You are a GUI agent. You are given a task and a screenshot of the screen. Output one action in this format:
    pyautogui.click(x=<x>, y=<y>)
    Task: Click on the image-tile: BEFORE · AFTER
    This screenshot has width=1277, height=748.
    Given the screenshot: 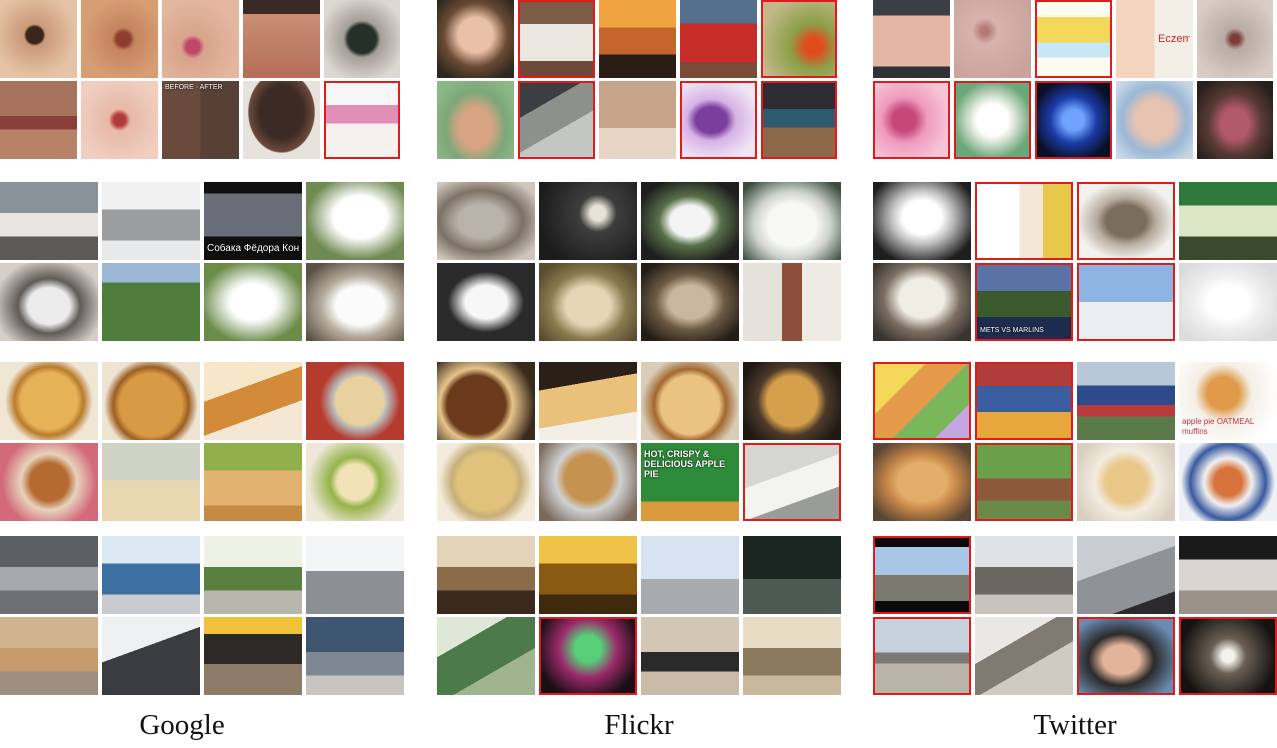 What is the action you would take?
    pyautogui.click(x=200, y=120)
    